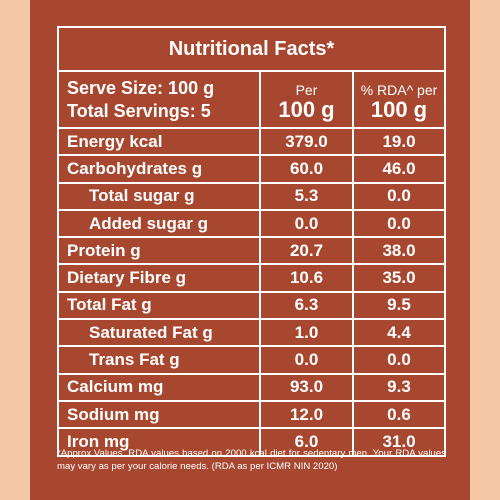  I want to click on table-row: Dietary Fibre g 10.6 35.0, so click(251, 279).